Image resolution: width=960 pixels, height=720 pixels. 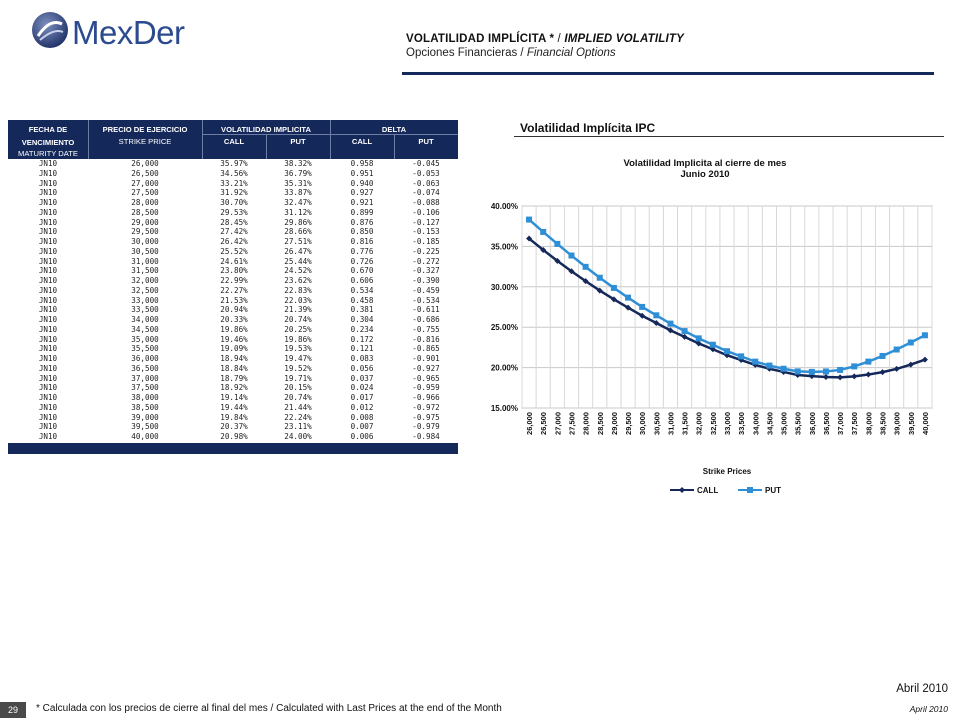 I want to click on cell-delta-put: -0.611, so click(x=426, y=310).